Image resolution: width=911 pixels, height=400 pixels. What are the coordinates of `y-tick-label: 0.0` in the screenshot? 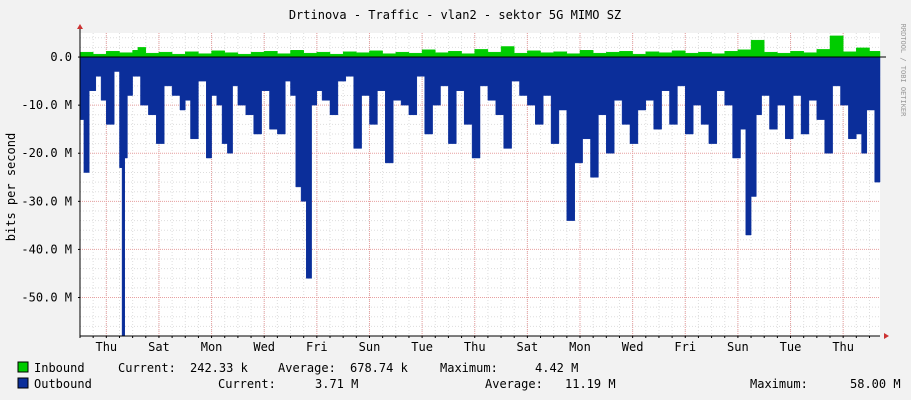 It's located at (61, 57).